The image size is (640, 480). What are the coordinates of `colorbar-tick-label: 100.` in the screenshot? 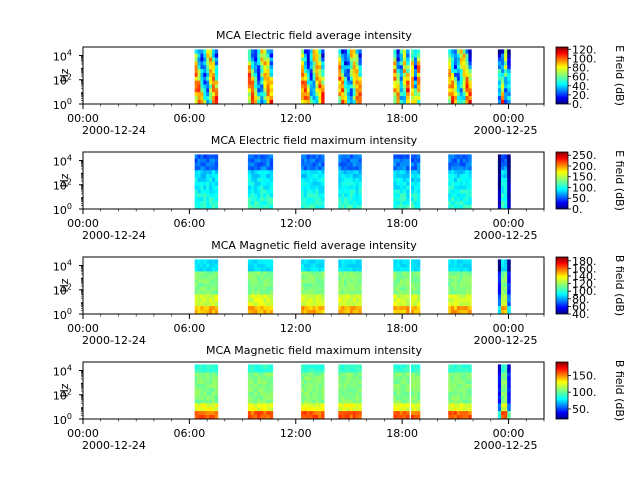 It's located at (584, 392).